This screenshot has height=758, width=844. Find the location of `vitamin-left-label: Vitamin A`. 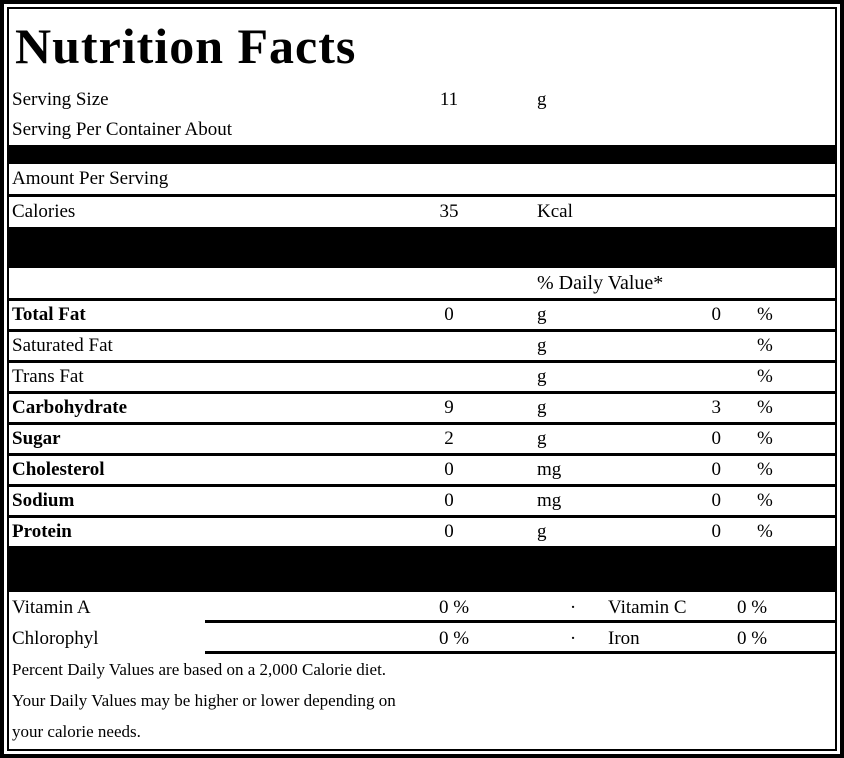

vitamin-left-label: Vitamin A is located at coordinates (51, 607).